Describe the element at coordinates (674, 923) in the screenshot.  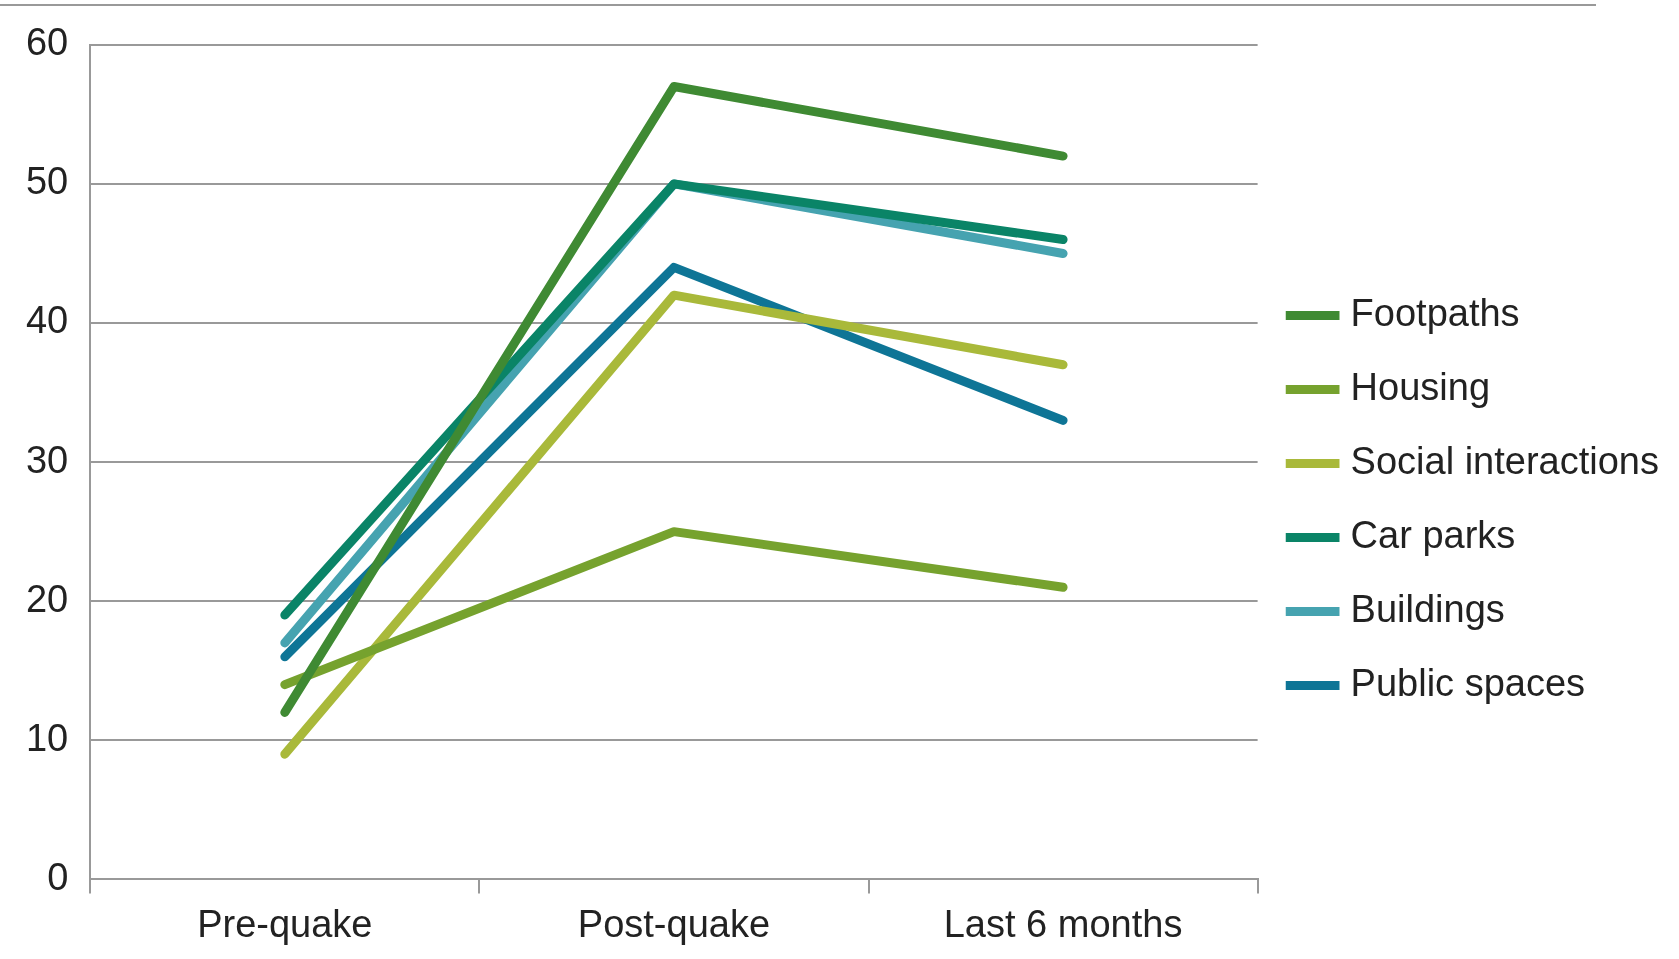
I see `x-tick-label: Post-quake` at that location.